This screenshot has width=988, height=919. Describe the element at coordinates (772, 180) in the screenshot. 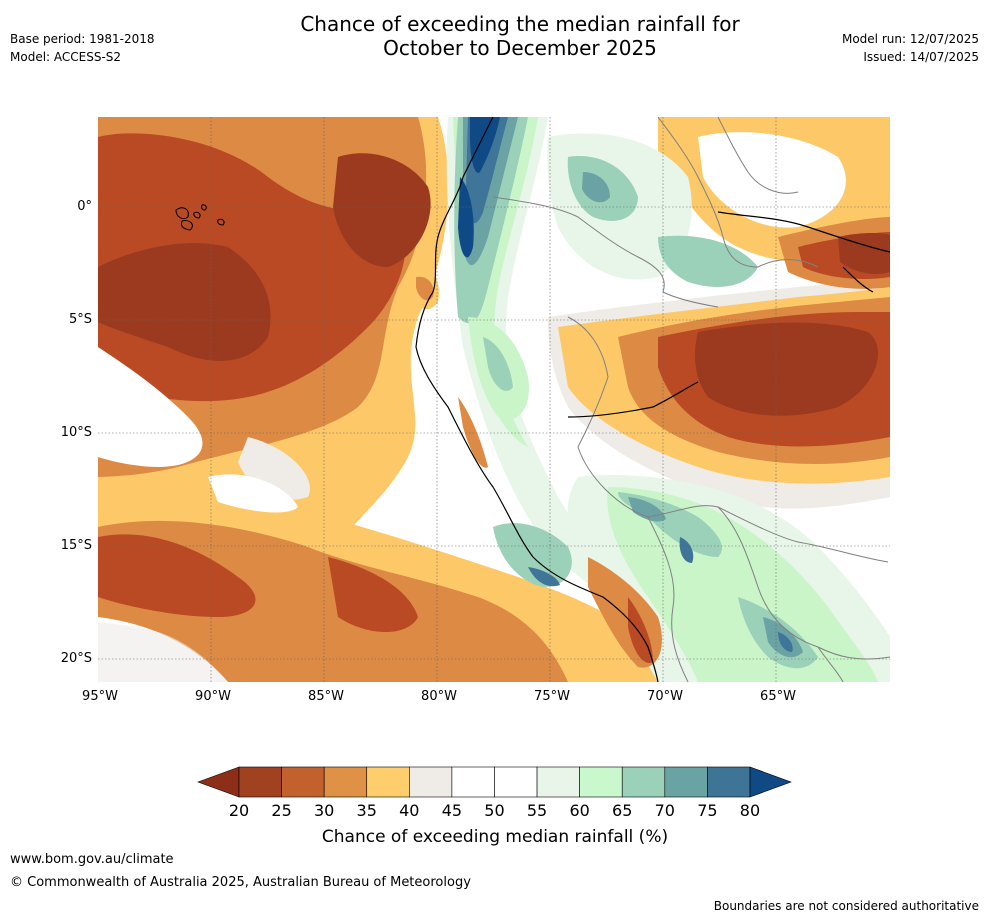

I see `ne-field-white` at that location.